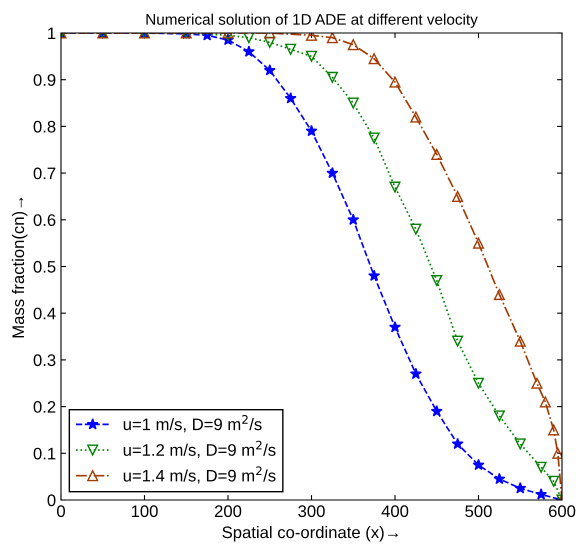 Image resolution: width=580 pixels, height=551 pixels. What do you see at coordinates (45, 174) in the screenshot?
I see `y-tick-label: 0.7` at bounding box center [45, 174].